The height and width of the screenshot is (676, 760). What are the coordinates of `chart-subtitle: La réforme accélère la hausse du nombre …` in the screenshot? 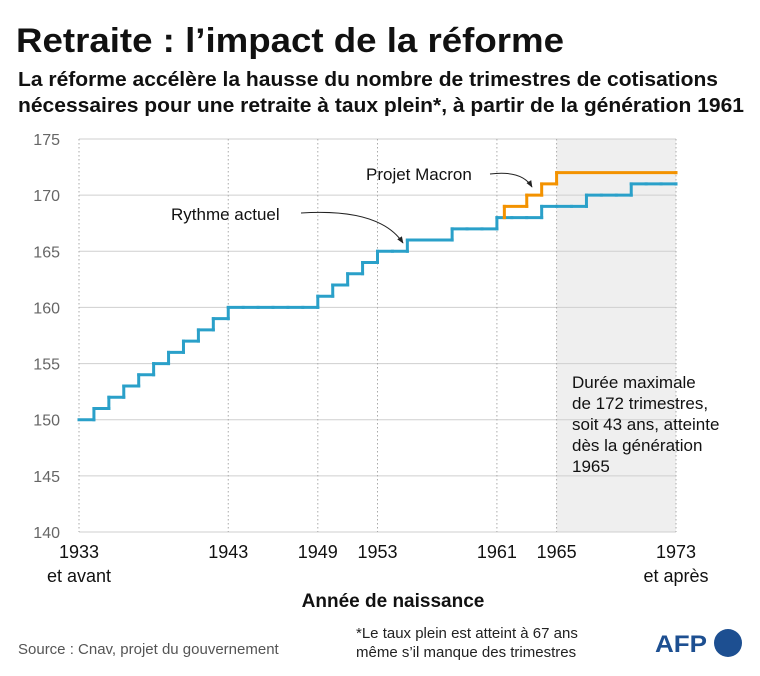 It's located at (368, 80).